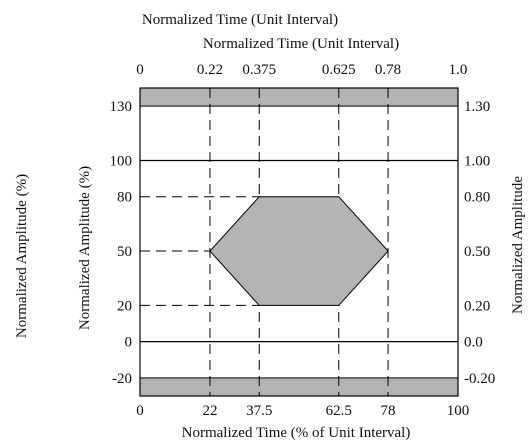 The height and width of the screenshot is (442, 531). What do you see at coordinates (477, 198) in the screenshot?
I see `right-tick-label: 0.80` at bounding box center [477, 198].